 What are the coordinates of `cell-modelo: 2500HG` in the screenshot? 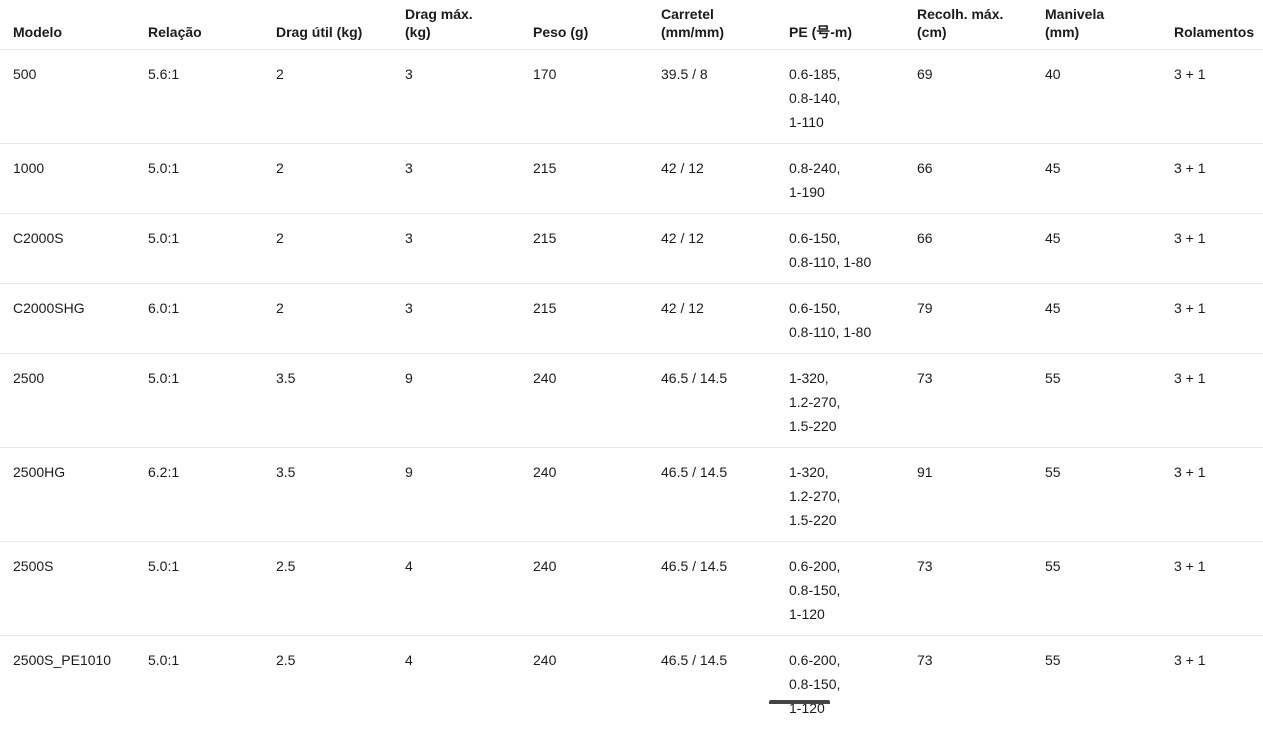 It's located at (74, 495).